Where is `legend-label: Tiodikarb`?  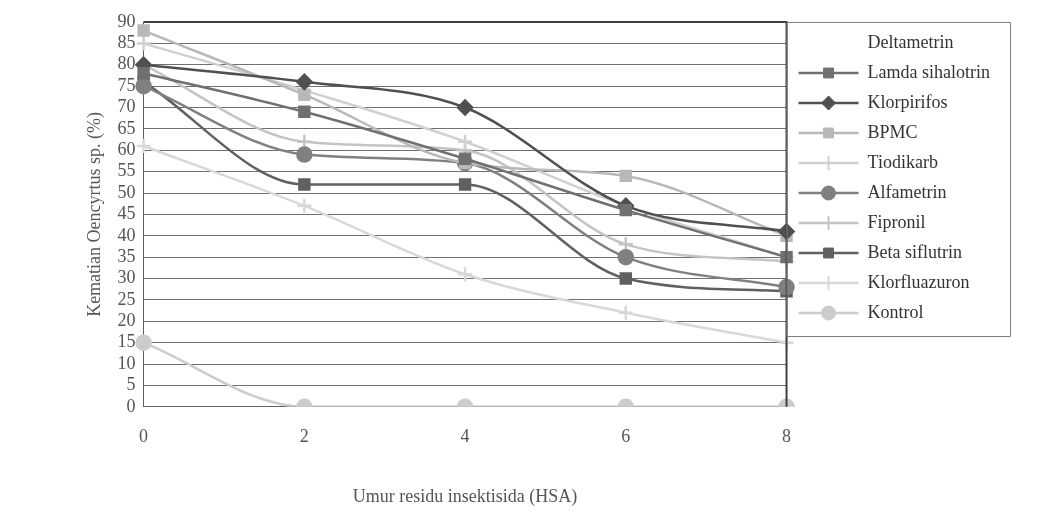
legend-label: Tiodikarb is located at coordinates (902, 161).